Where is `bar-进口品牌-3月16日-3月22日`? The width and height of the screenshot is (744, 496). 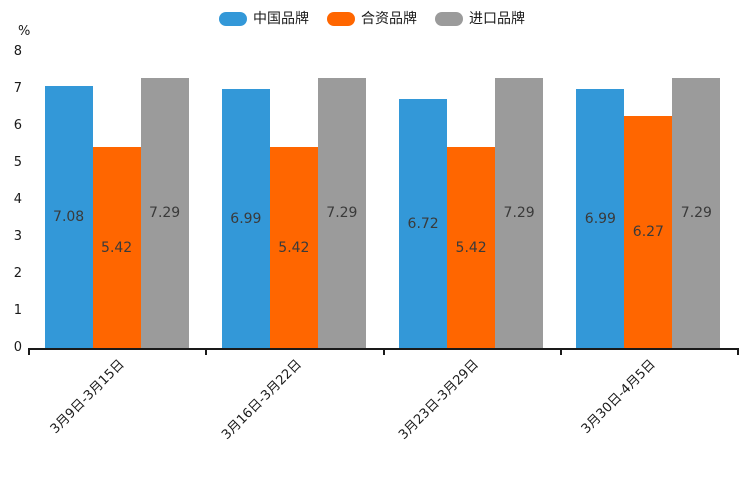
bar-进口品牌-3月16日-3月22日 is located at coordinates (341, 213).